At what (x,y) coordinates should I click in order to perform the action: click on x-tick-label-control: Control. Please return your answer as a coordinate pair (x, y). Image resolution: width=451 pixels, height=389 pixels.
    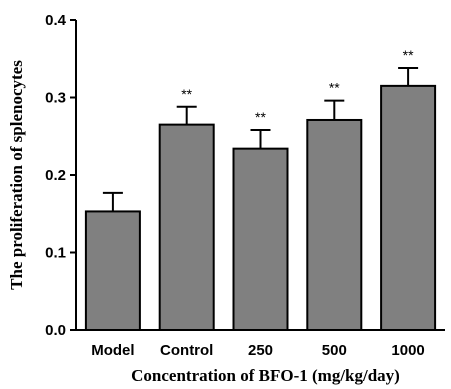
    Looking at the image, I should click on (186, 350).